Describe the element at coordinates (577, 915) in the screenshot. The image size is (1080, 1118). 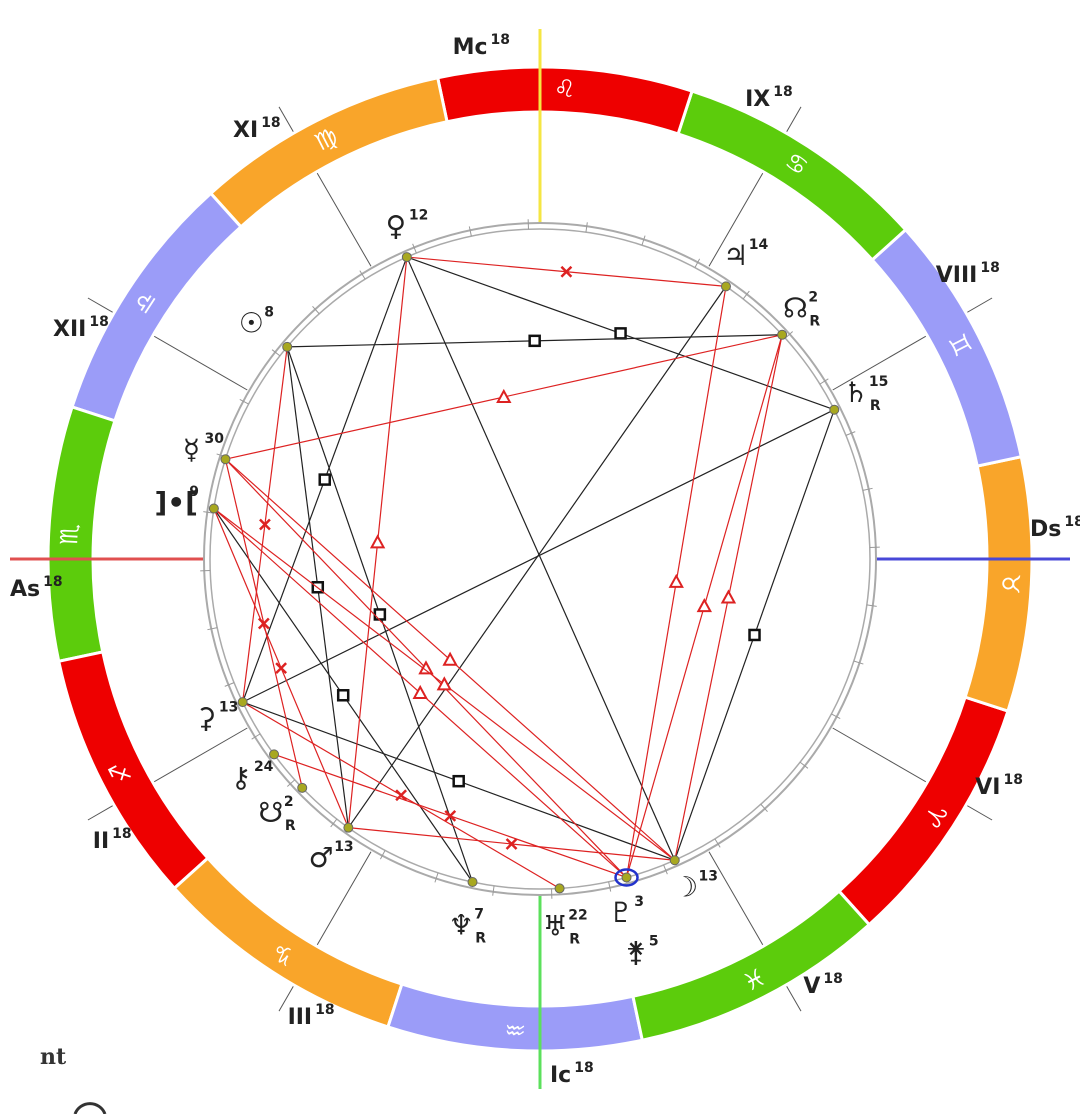
I see `planet-degree: 22` at that location.